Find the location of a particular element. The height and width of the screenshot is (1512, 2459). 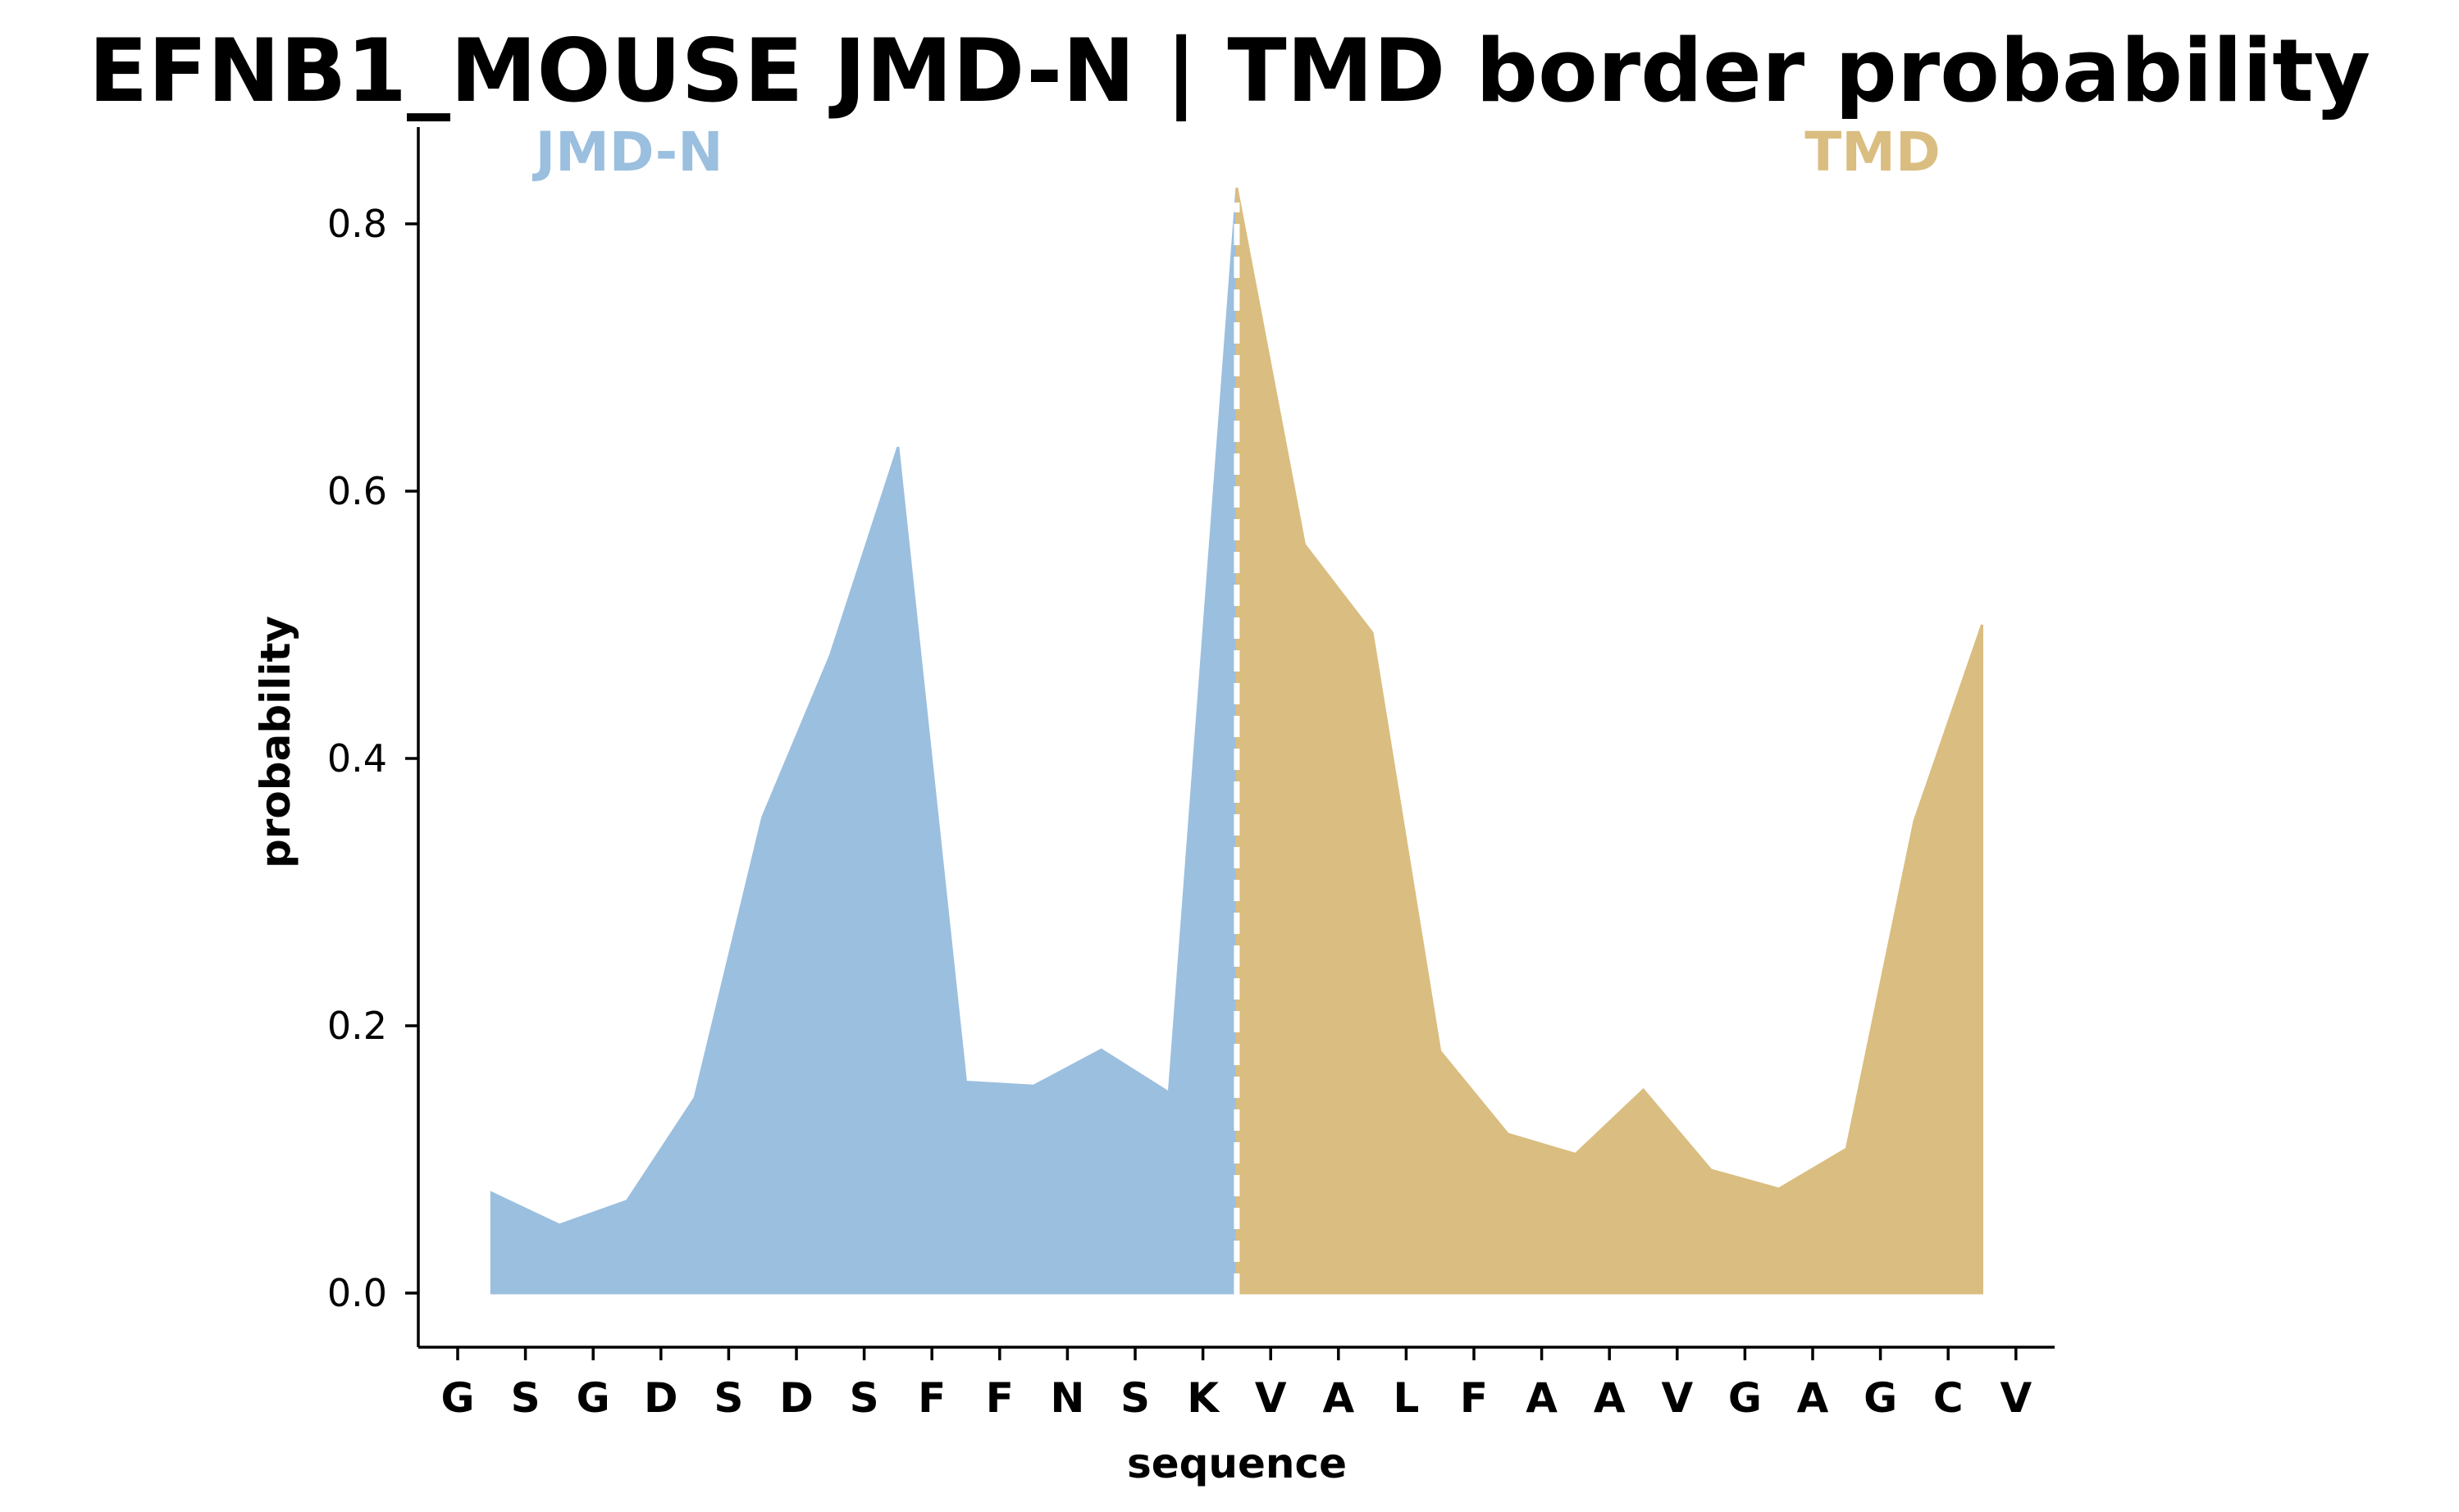

y-tick-label: 0.8 is located at coordinates (357, 224).